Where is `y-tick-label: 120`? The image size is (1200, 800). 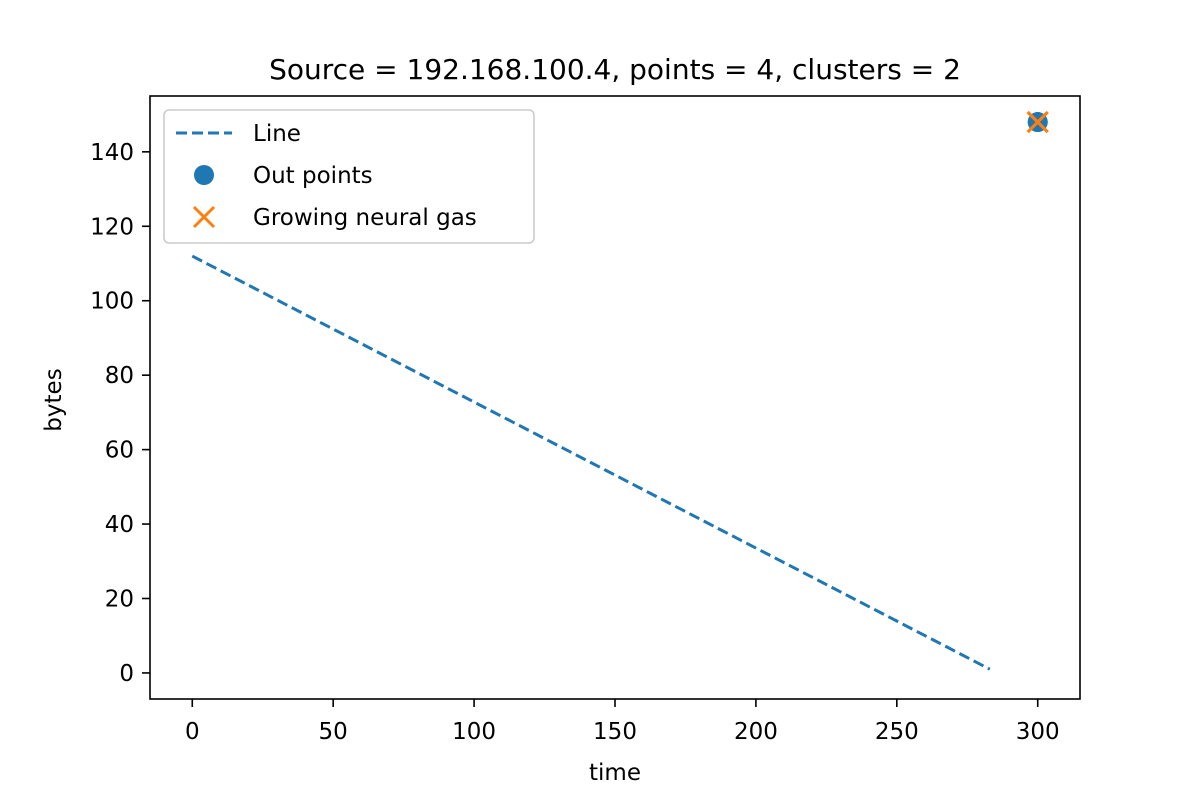 y-tick-label: 120 is located at coordinates (112, 227).